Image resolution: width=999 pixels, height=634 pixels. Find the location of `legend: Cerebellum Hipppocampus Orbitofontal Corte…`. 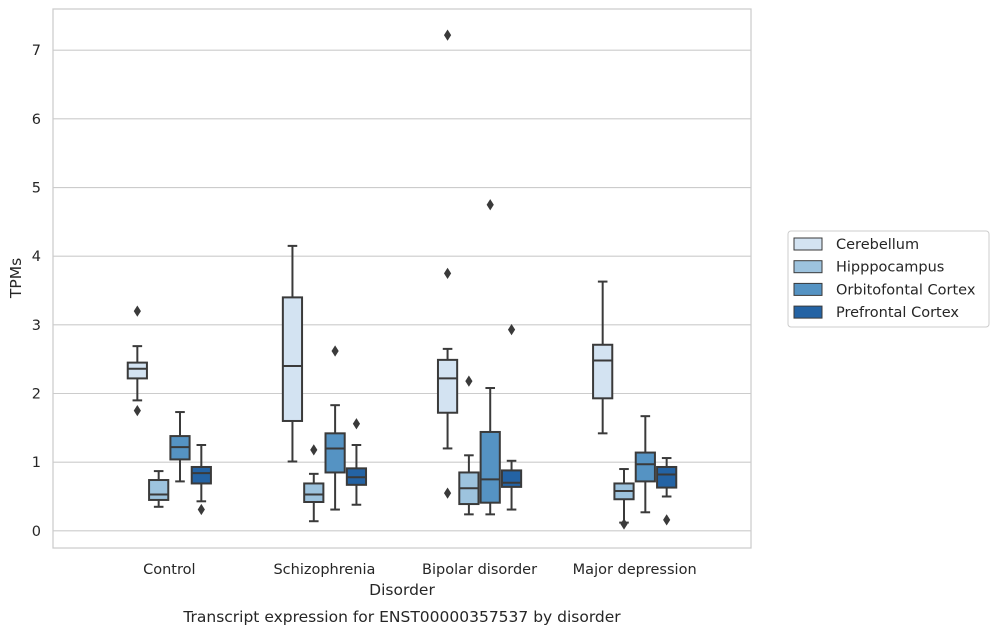

legend: Cerebellum Hipppocampus Orbitofontal Corte… is located at coordinates (888, 279).